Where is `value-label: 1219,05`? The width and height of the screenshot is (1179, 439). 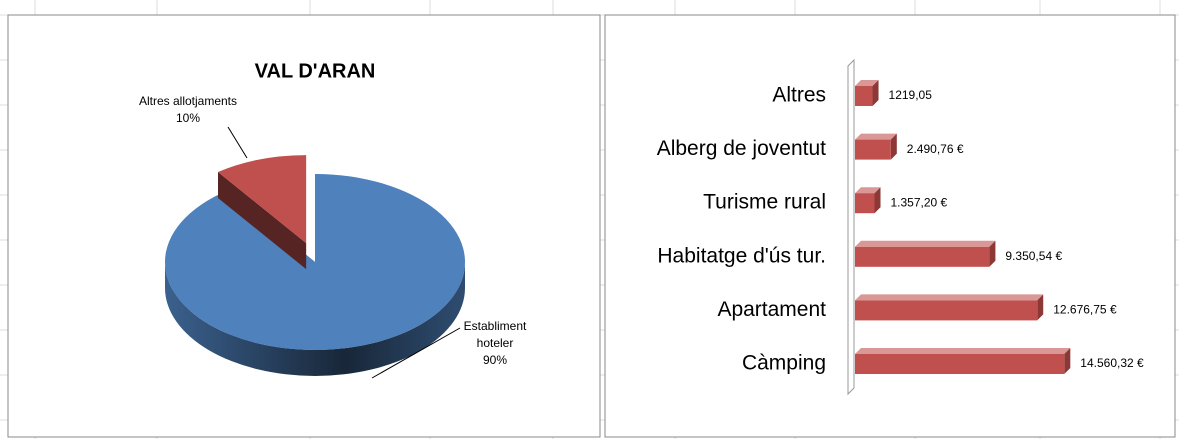
value-label: 1219,05 is located at coordinates (911, 95).